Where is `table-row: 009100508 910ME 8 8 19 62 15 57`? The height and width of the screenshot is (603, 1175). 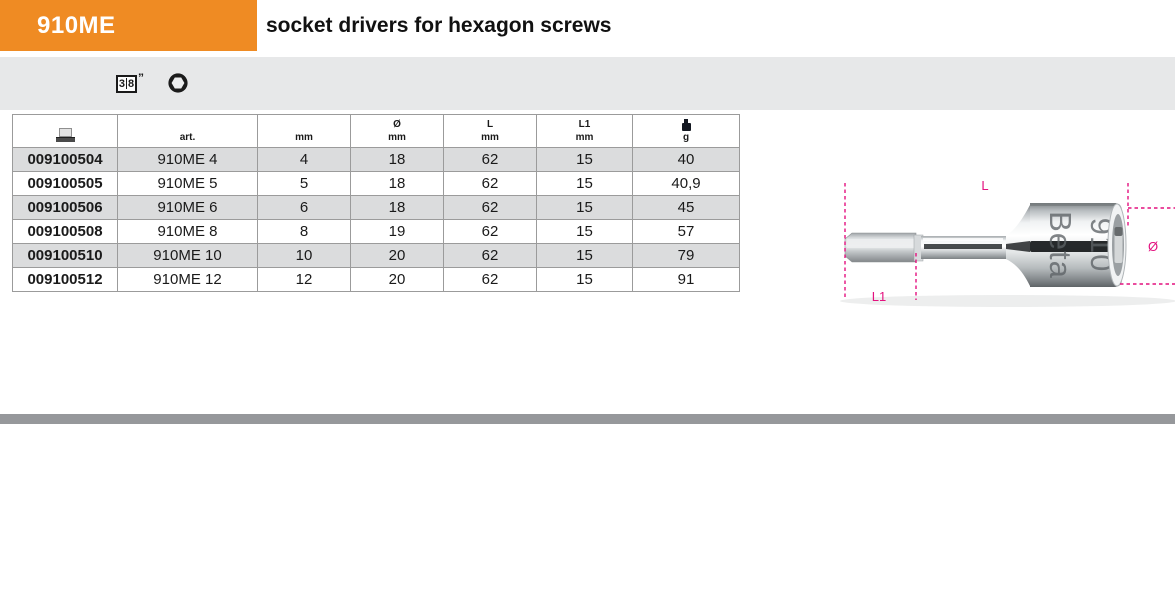
table-row: 009100508 910ME 8 8 19 62 15 57 is located at coordinates (376, 231).